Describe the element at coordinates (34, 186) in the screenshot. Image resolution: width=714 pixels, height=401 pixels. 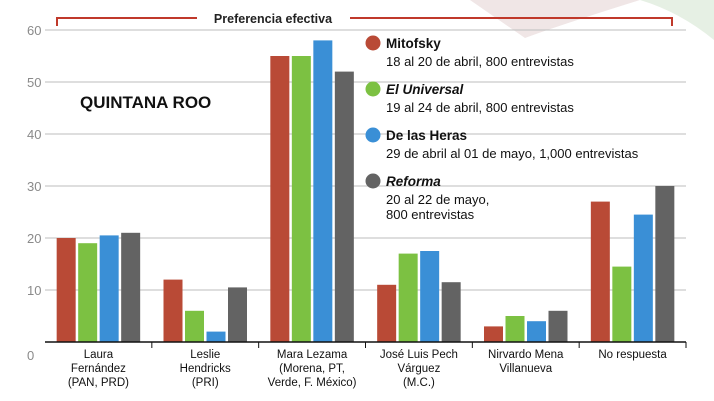
I see `y-tick-label: 30` at that location.